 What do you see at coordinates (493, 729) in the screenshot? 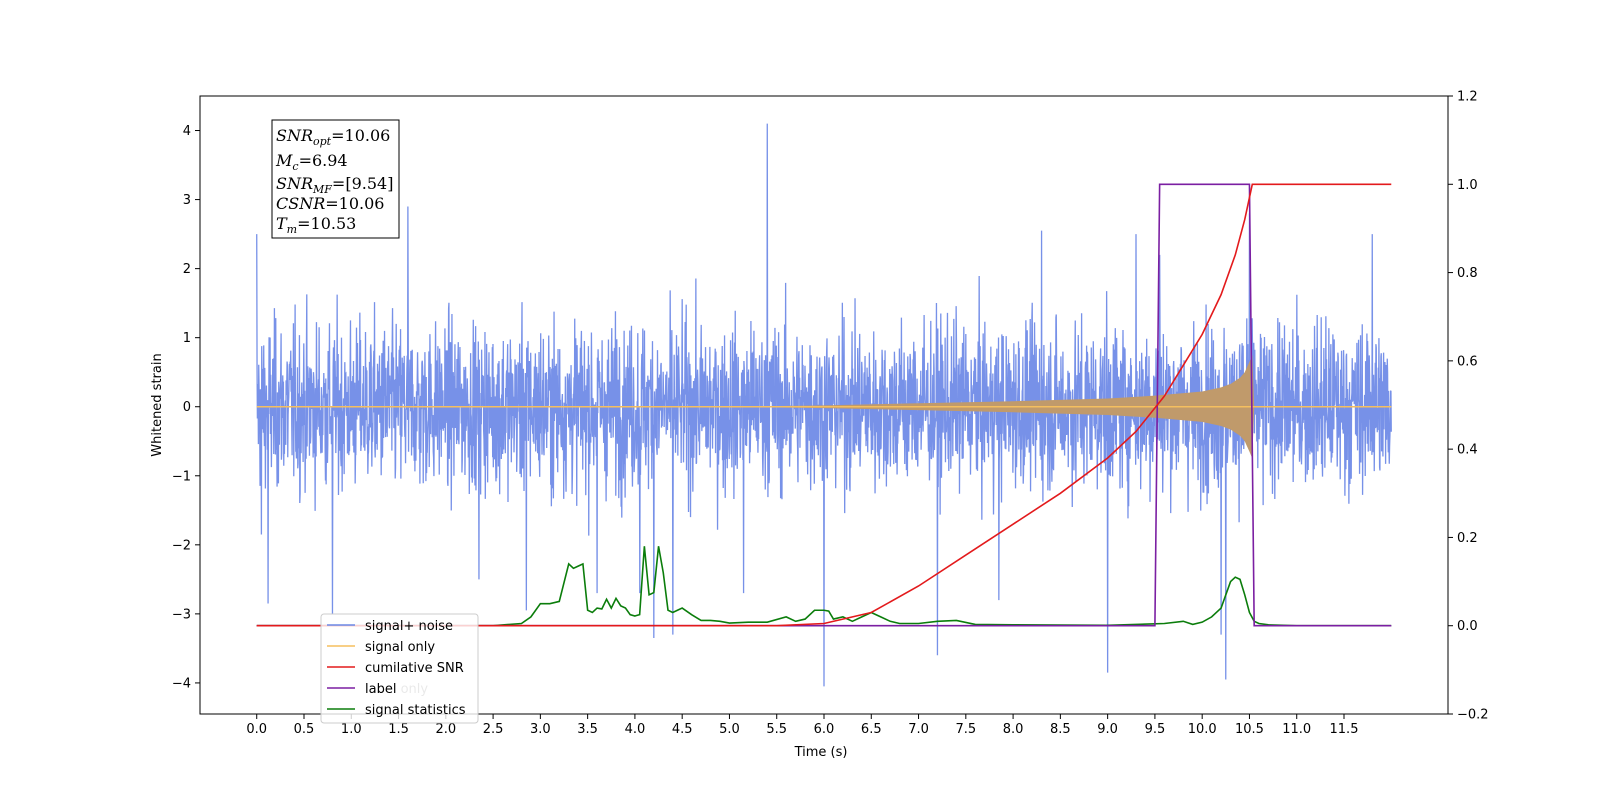
I see `x-tick-label: 2.5` at bounding box center [493, 729].